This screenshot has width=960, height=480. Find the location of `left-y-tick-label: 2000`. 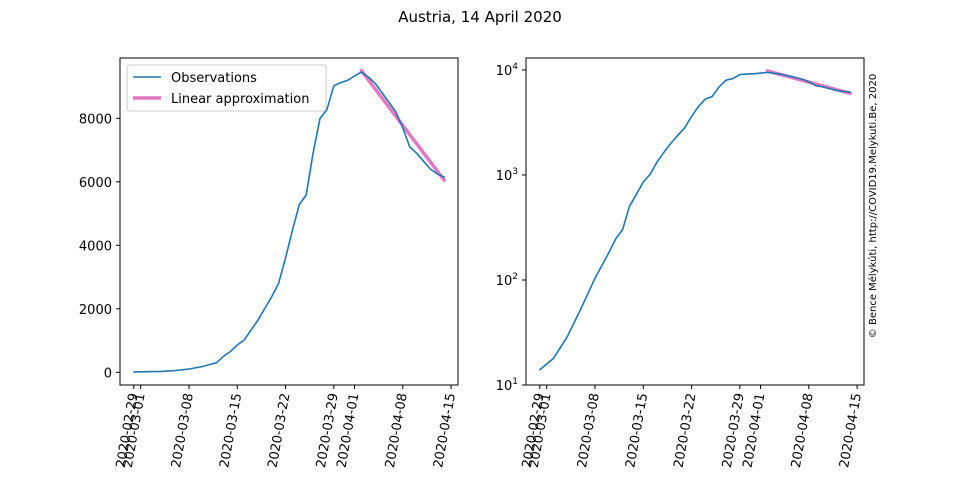

left-y-tick-label: 2000 is located at coordinates (95, 310).